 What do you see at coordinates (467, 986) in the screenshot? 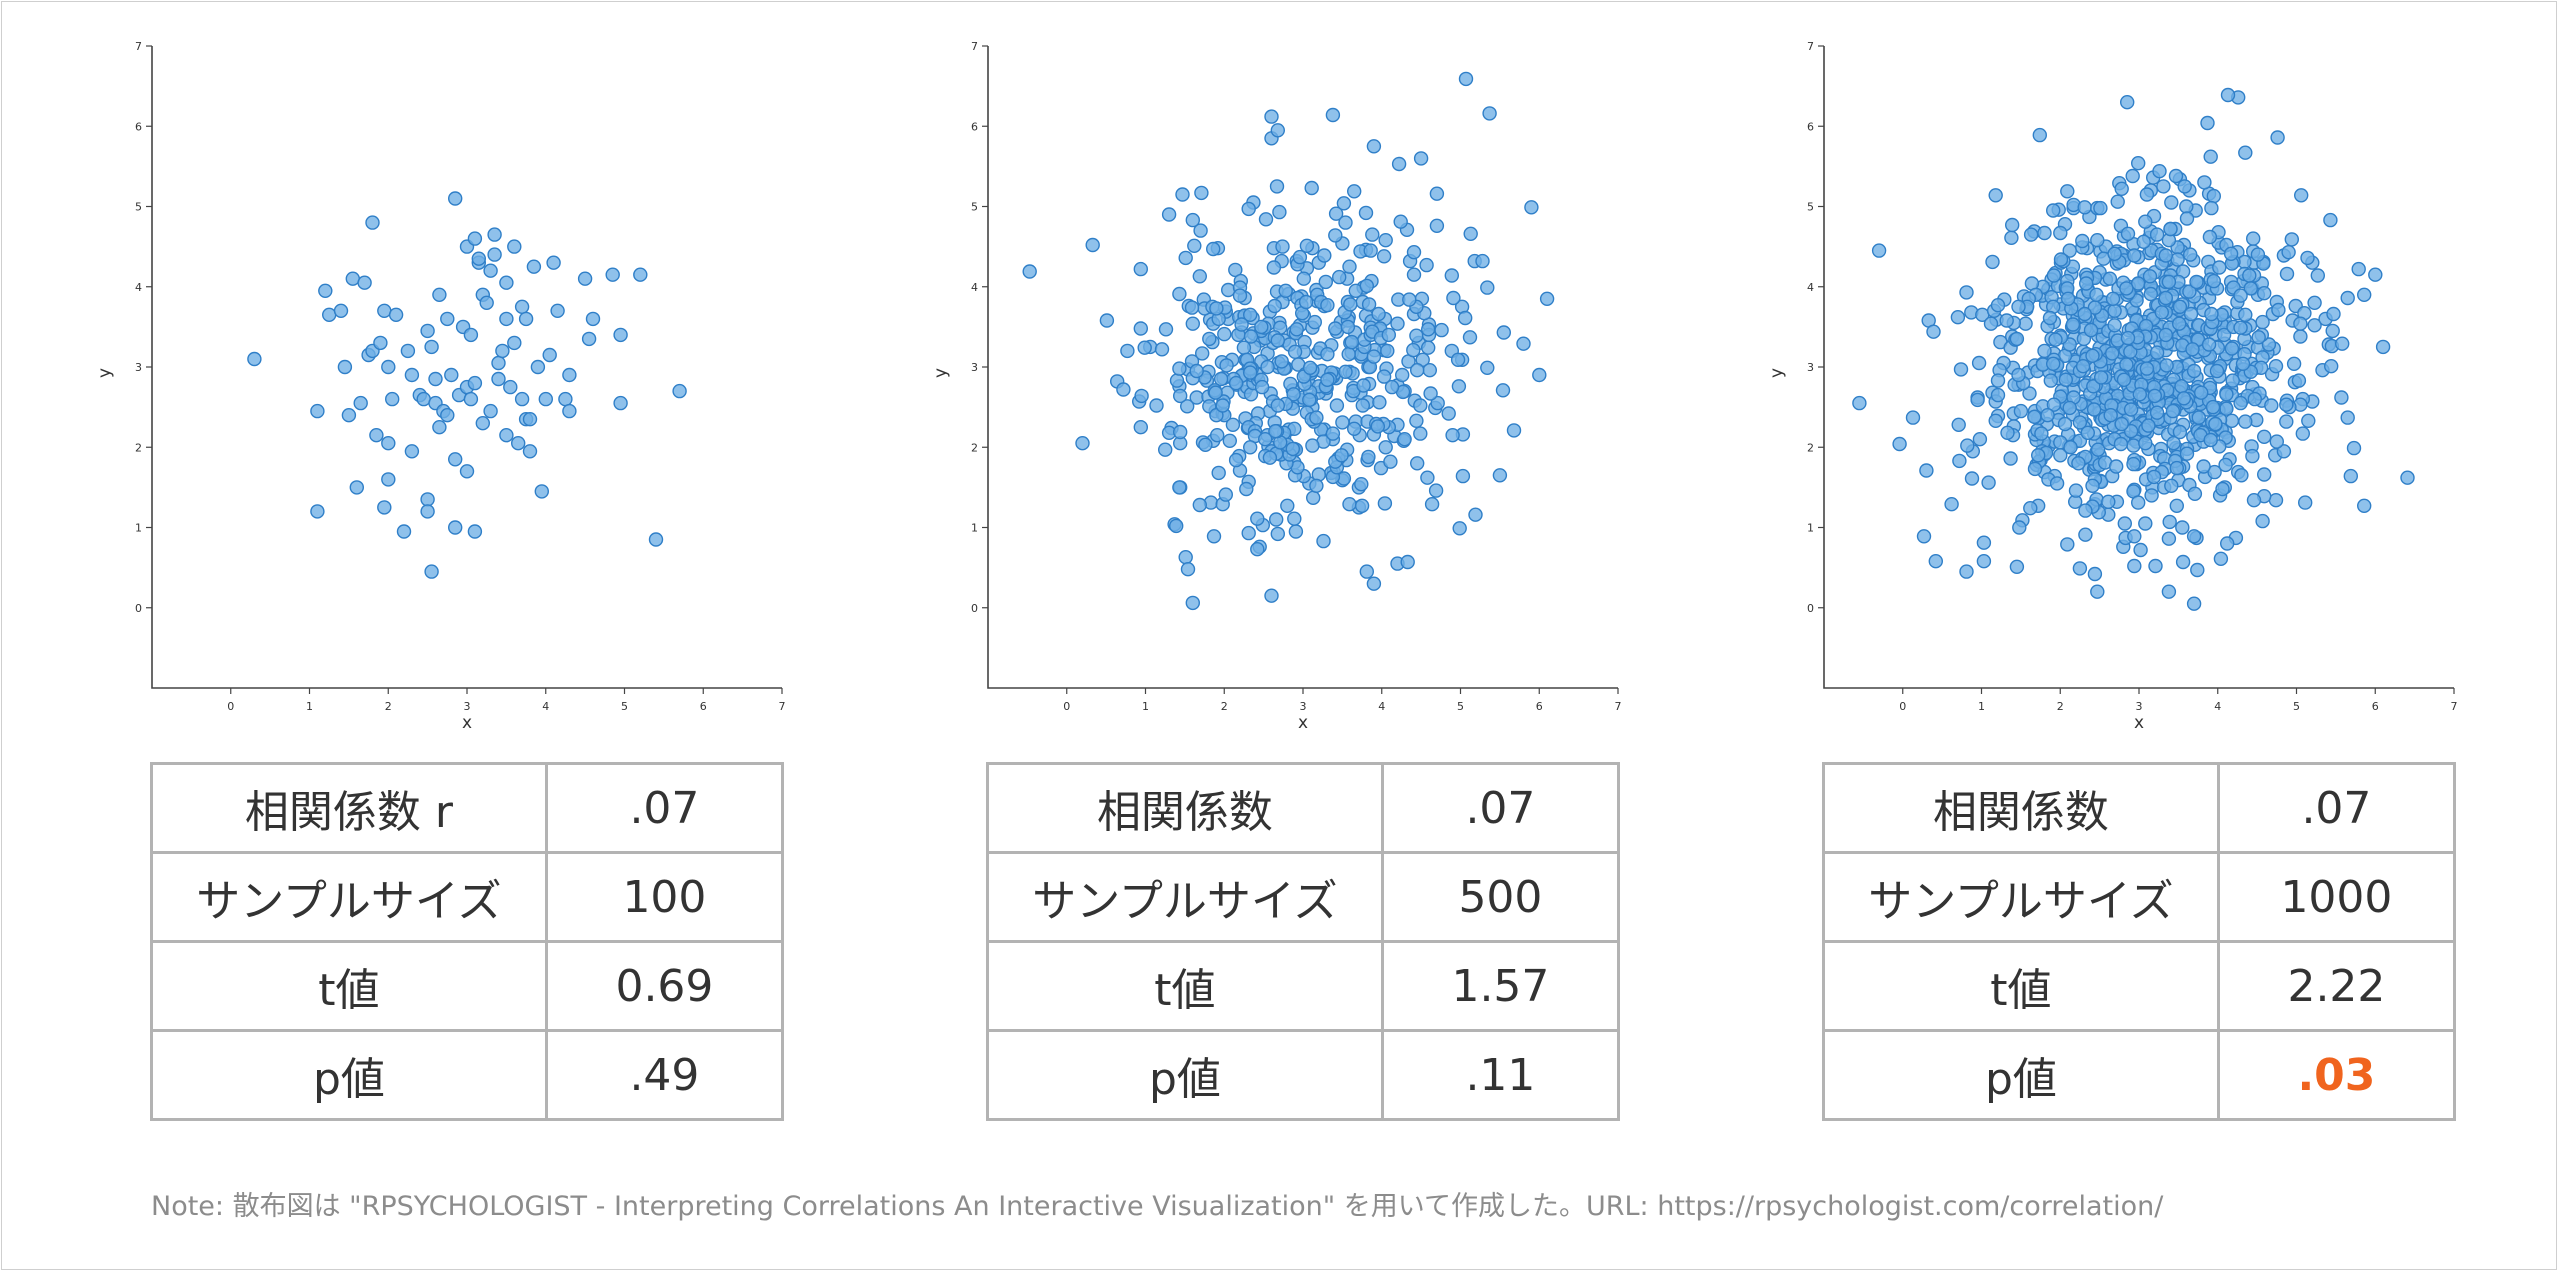
I see `table-row: t値 0.69` at bounding box center [467, 986].